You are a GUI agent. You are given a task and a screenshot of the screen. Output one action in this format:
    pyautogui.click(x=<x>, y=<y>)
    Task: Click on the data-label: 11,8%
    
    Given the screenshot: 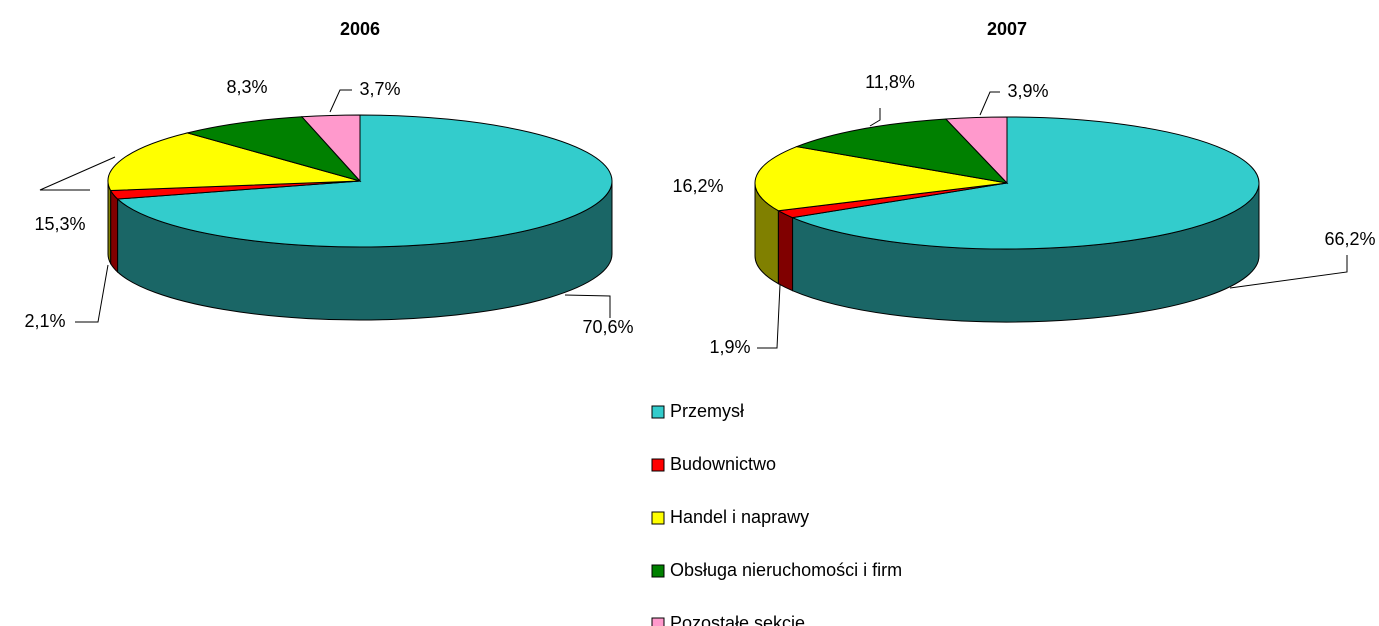 What is the action you would take?
    pyautogui.click(x=890, y=82)
    